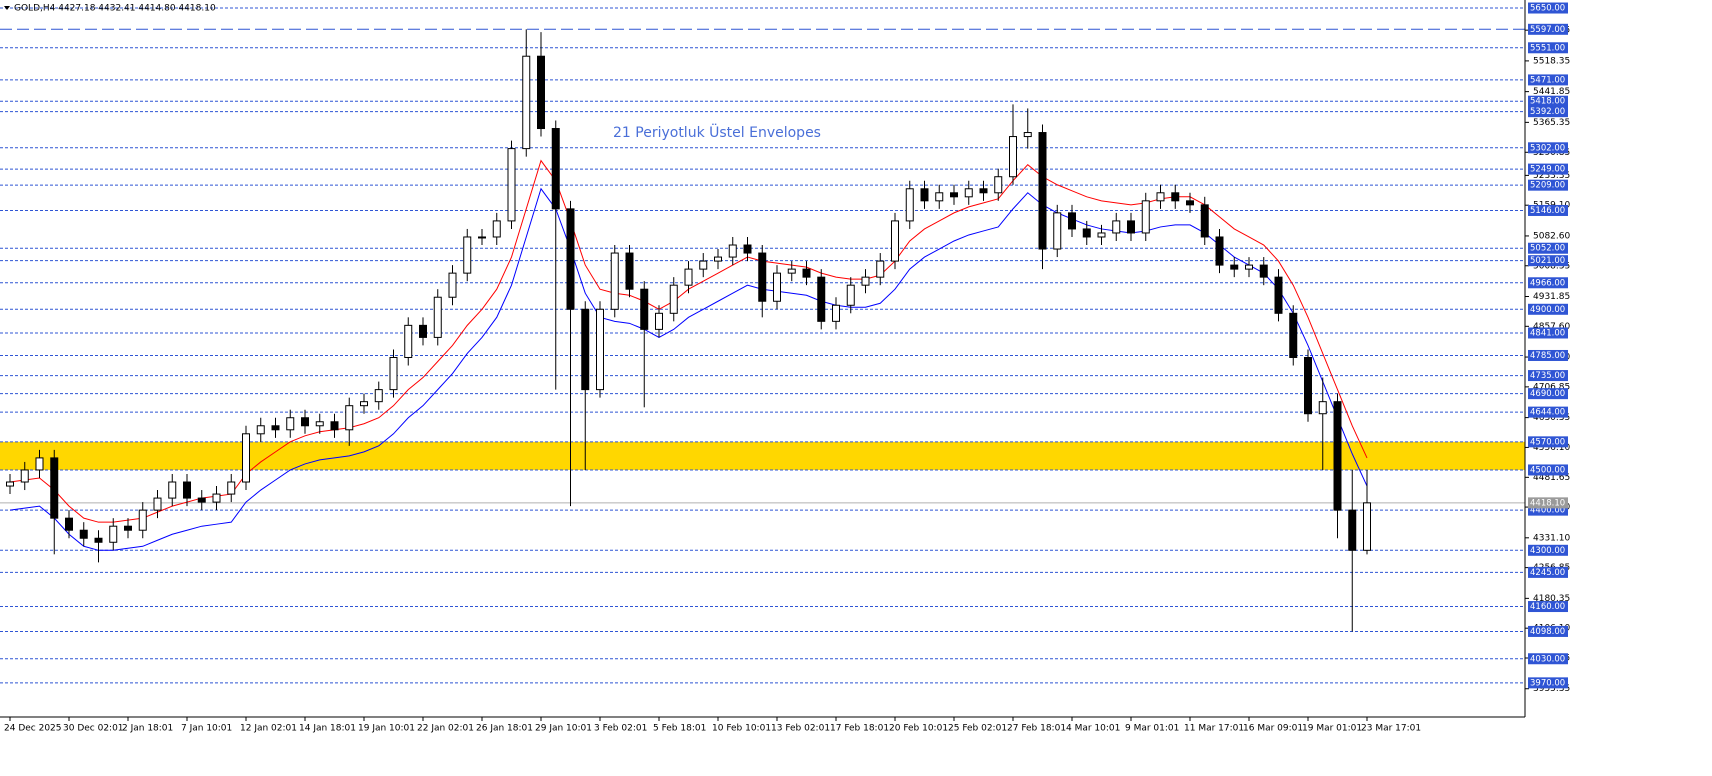 The height and width of the screenshot is (776, 1712). I want to click on level-label: 5597.00, so click(1547, 30).